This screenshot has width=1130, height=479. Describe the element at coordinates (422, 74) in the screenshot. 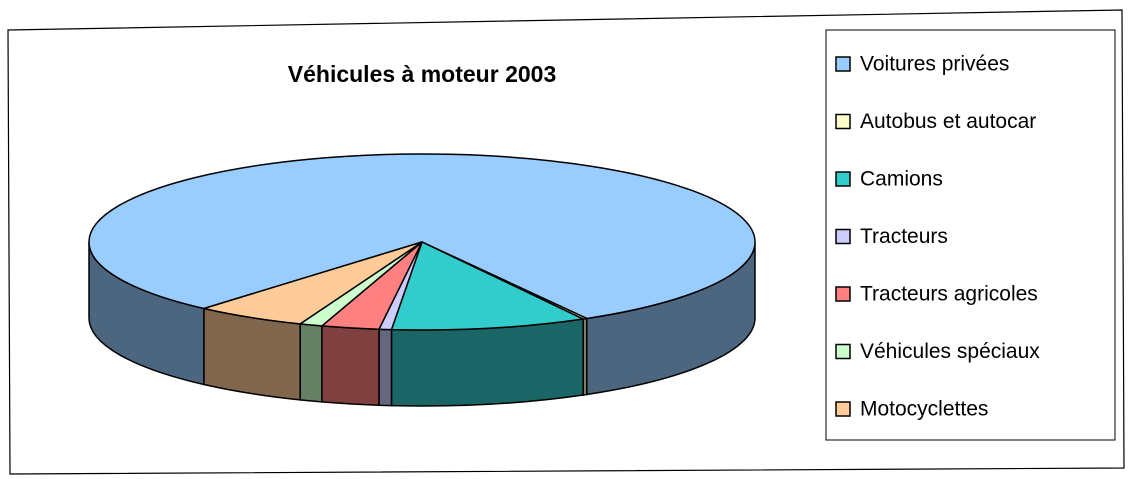

I see `chart-title: Véhicules à moteur 2003` at that location.